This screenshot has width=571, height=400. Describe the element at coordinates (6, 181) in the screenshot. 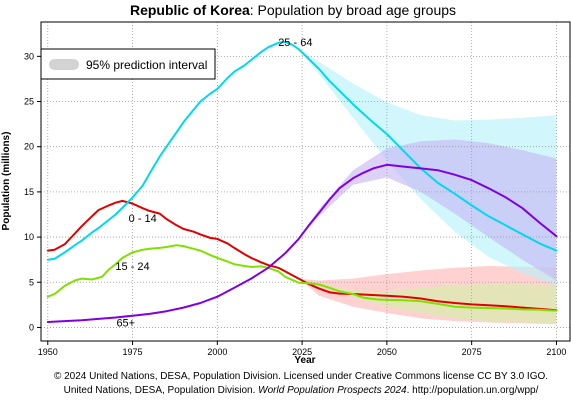

I see `y-axis-title: Population (millions)` at that location.